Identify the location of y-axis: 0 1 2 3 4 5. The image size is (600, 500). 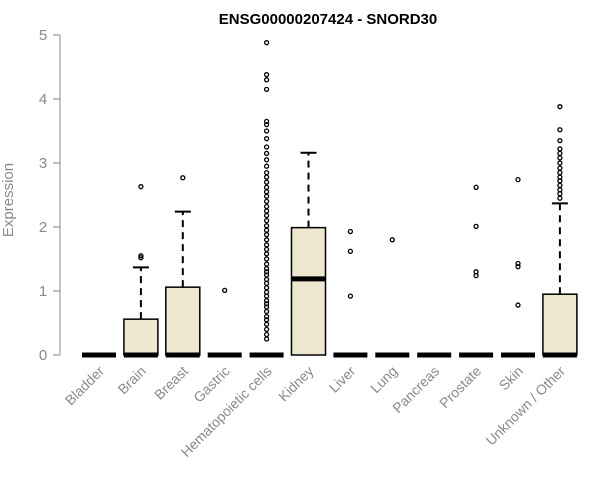
(50, 195).